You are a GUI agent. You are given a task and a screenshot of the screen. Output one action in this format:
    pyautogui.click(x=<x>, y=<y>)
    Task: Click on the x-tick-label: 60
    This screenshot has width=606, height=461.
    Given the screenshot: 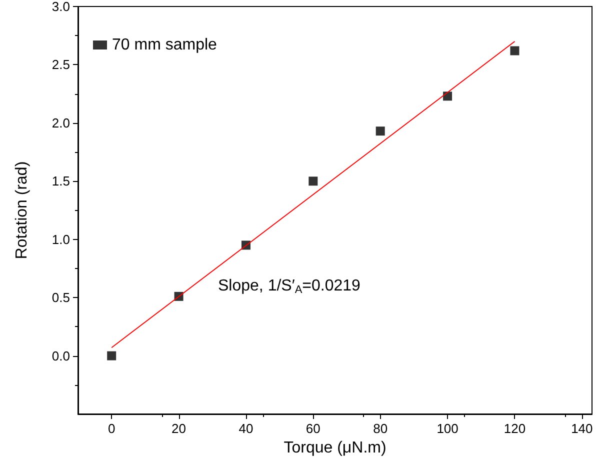 What is the action you would take?
    pyautogui.click(x=313, y=428)
    